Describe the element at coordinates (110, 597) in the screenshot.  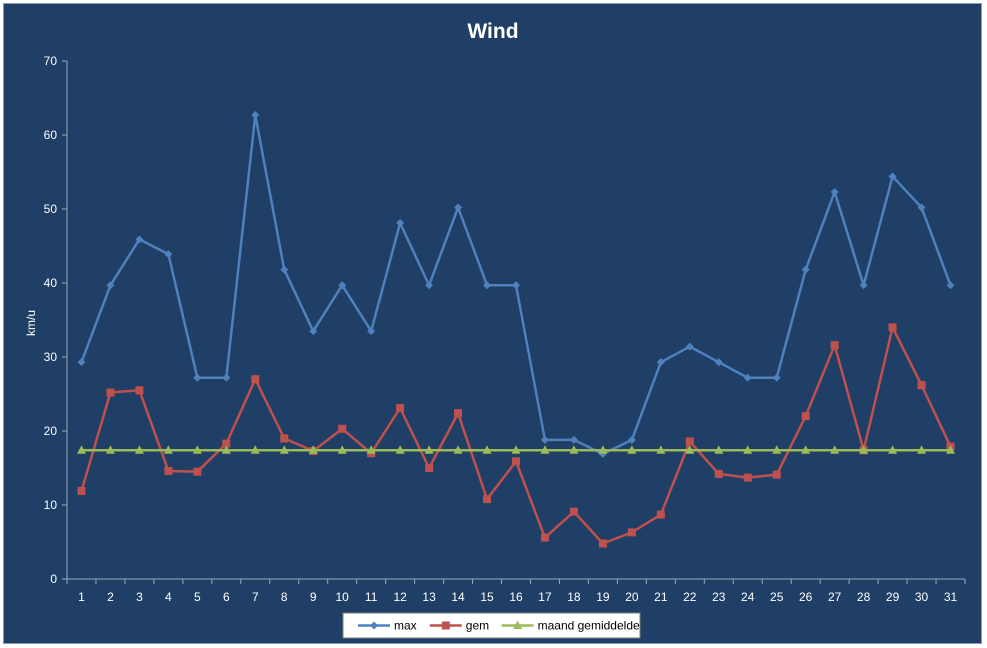
I see `x-tick-label: 2` at that location.